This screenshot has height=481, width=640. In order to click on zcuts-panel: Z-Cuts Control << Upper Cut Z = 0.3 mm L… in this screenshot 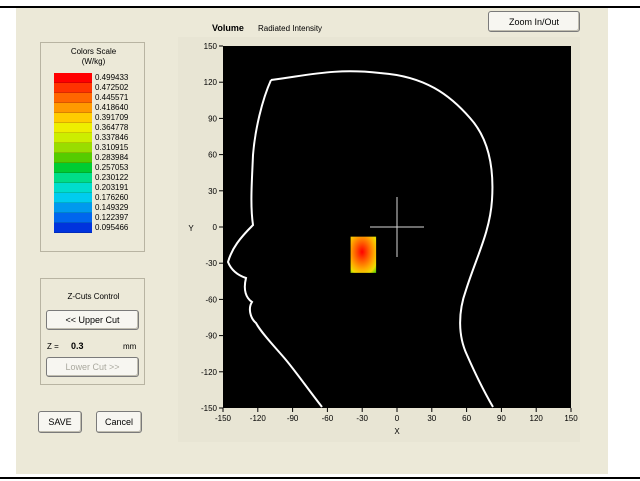, I will do `click(92, 331)`.